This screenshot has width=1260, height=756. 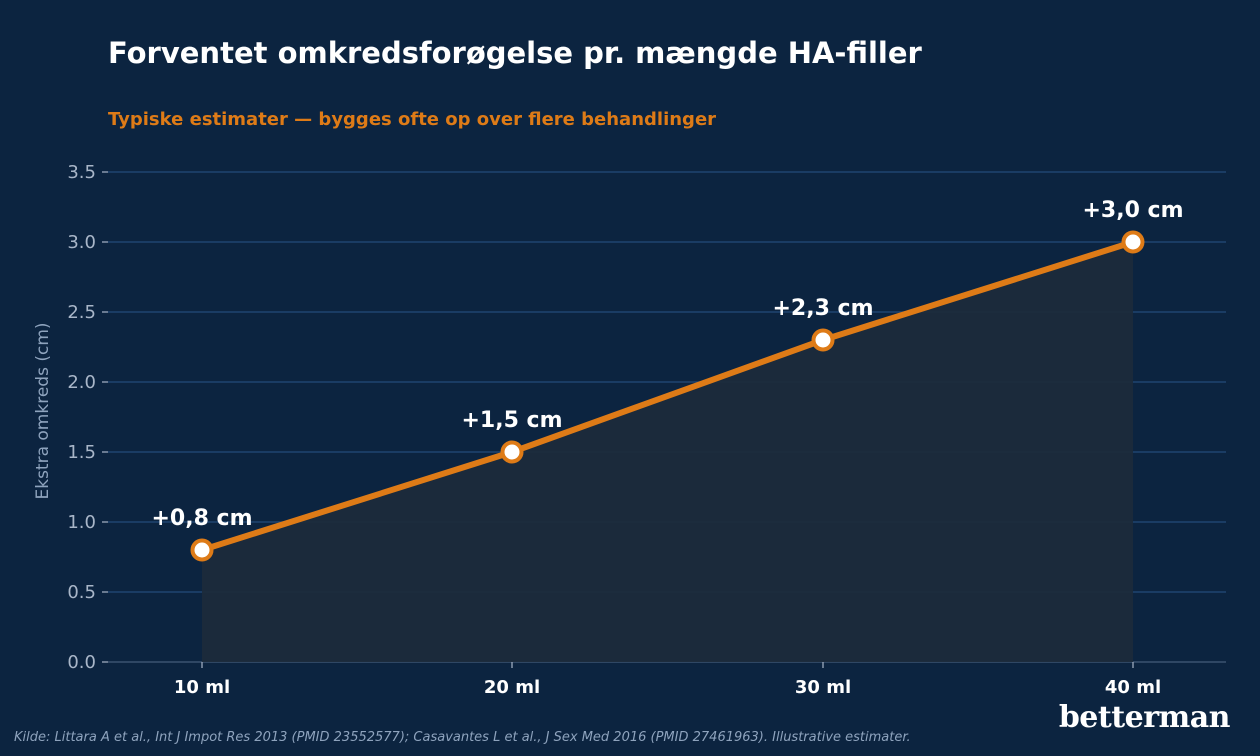 What do you see at coordinates (81, 662) in the screenshot?
I see `y-tick-label: 0.0` at bounding box center [81, 662].